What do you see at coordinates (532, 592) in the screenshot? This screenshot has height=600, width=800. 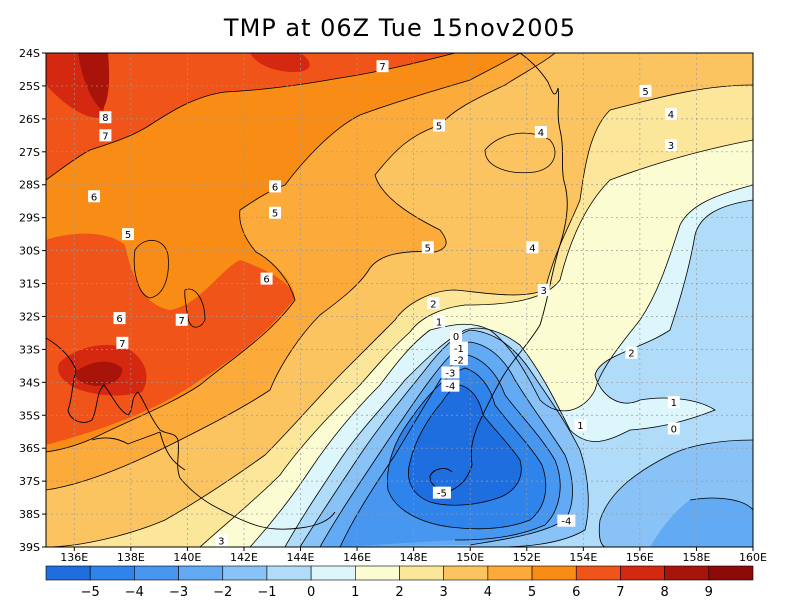 I see `colorbar-label: 5` at bounding box center [532, 592].